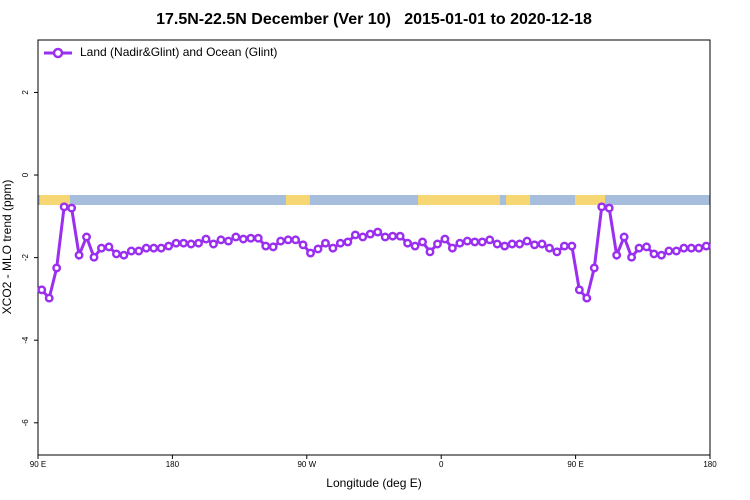 Image resolution: width=750 pixels, height=500 pixels. Describe the element at coordinates (178, 52) in the screenshot. I see `legend-label: Land (Nadir&Glint) and Ocean (Glint)` at that location.